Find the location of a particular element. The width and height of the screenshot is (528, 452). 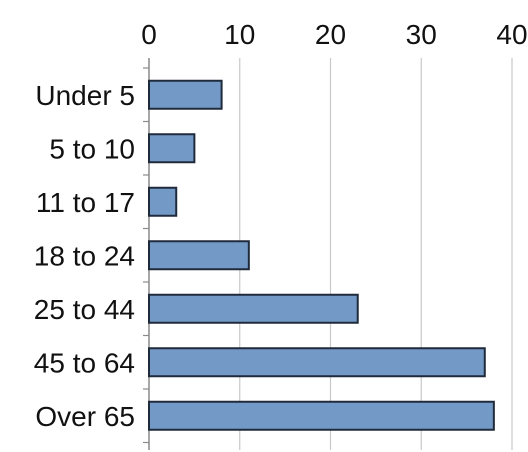

x-tick-label: 10 is located at coordinates (239, 34).